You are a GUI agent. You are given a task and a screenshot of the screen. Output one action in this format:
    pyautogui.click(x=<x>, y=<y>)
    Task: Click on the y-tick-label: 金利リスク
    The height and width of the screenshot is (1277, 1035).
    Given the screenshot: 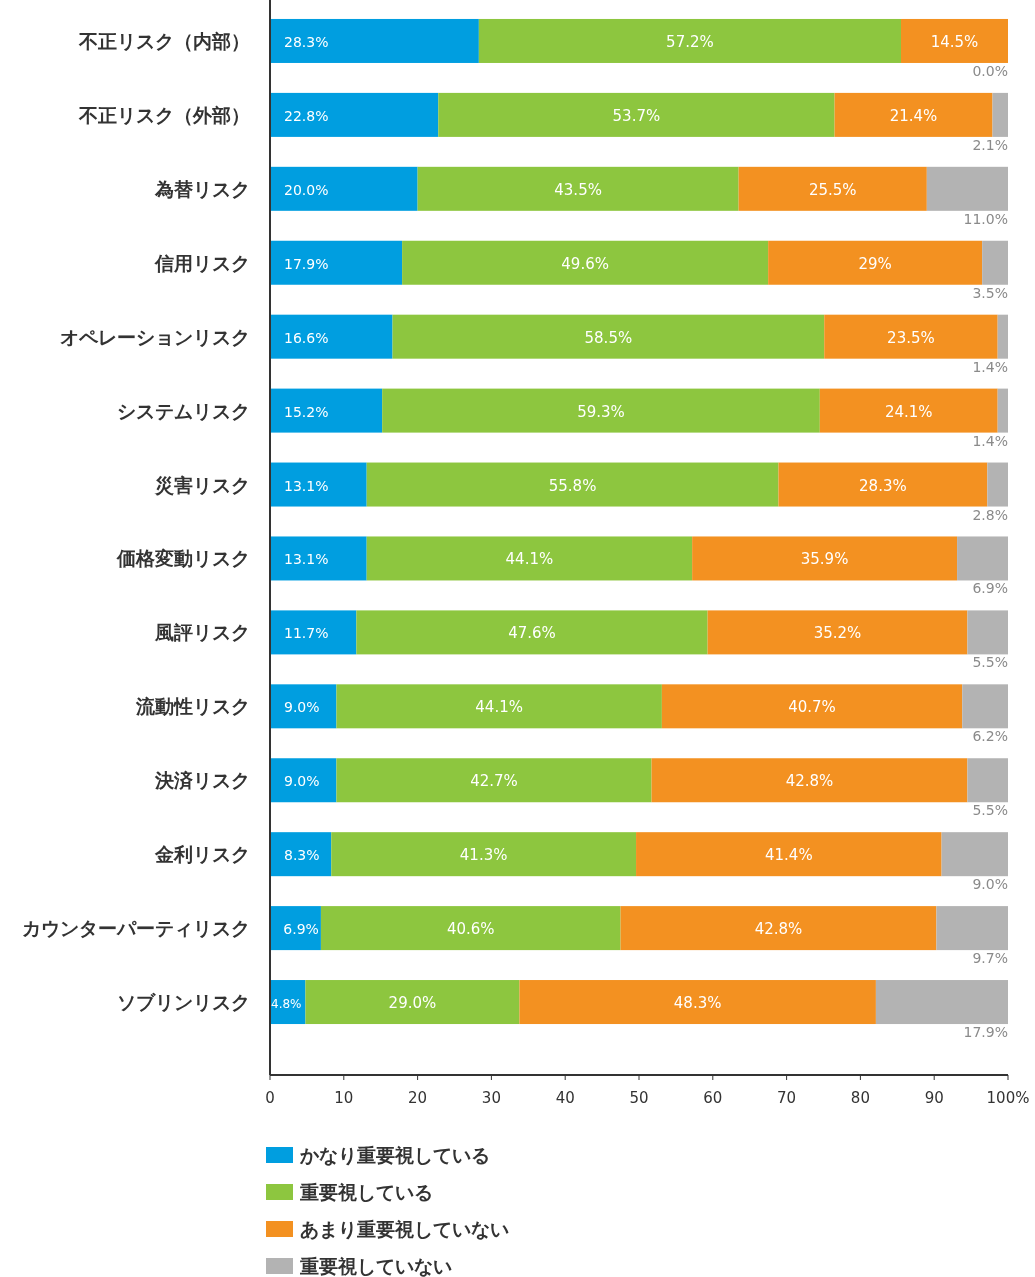 What is the action you would take?
    pyautogui.click(x=202, y=854)
    